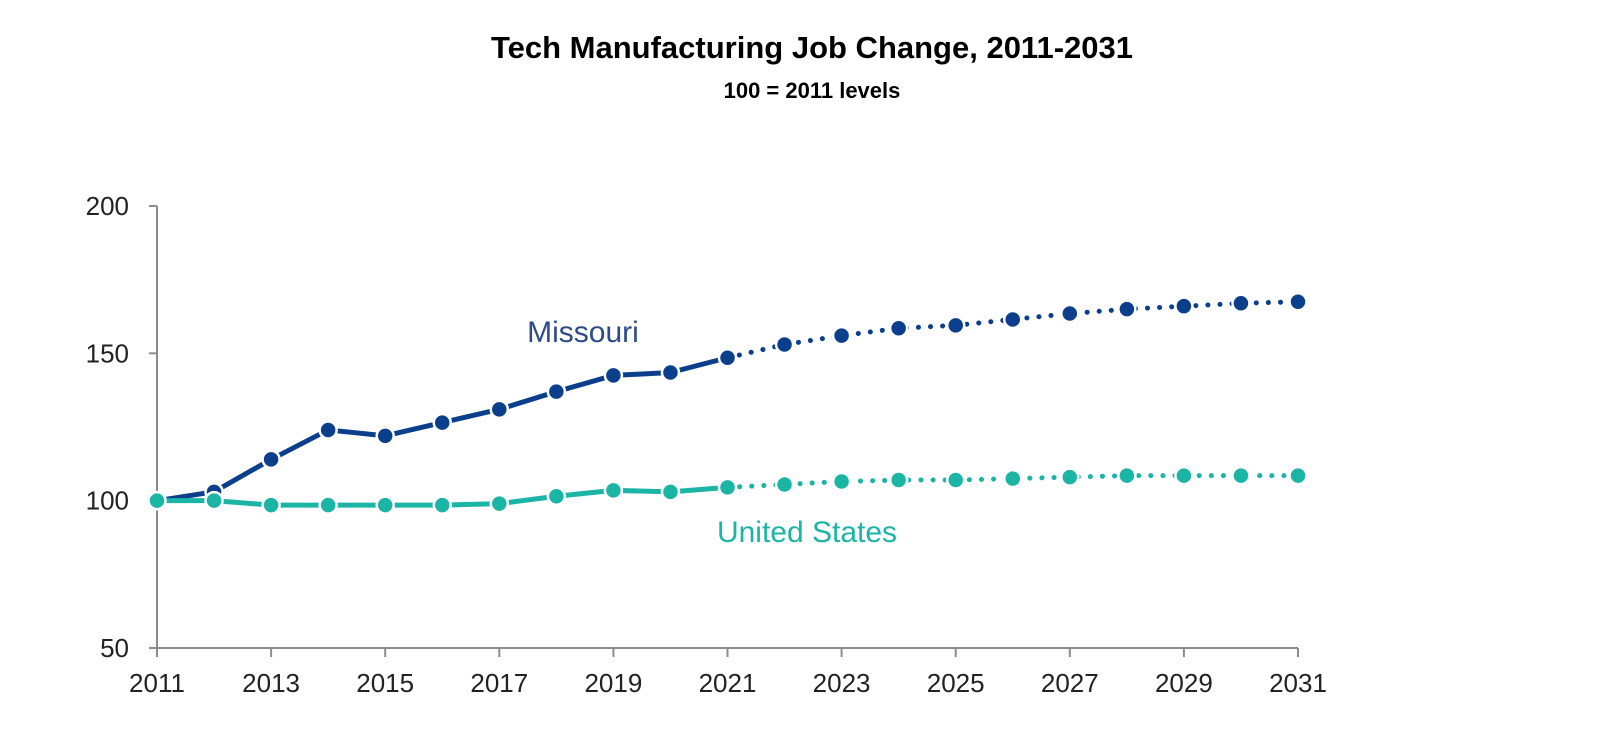 This screenshot has width=1624, height=741. I want to click on data-point-united-states-2029, so click(1184, 475).